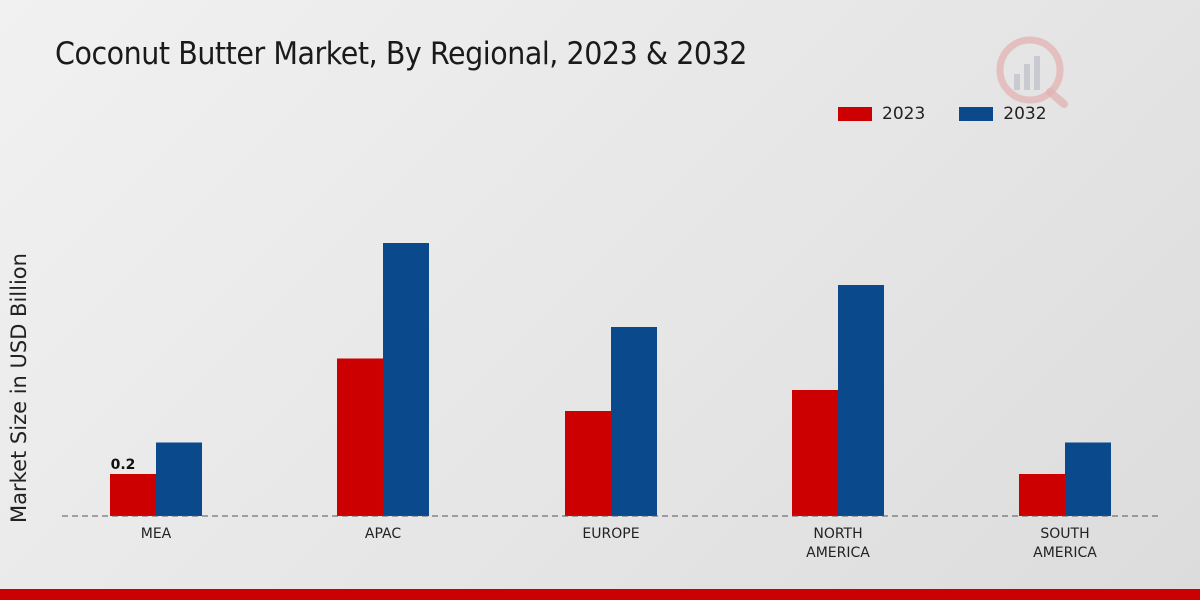 The height and width of the screenshot is (600, 1200). I want to click on legend-label-2023: 2023, so click(904, 114).